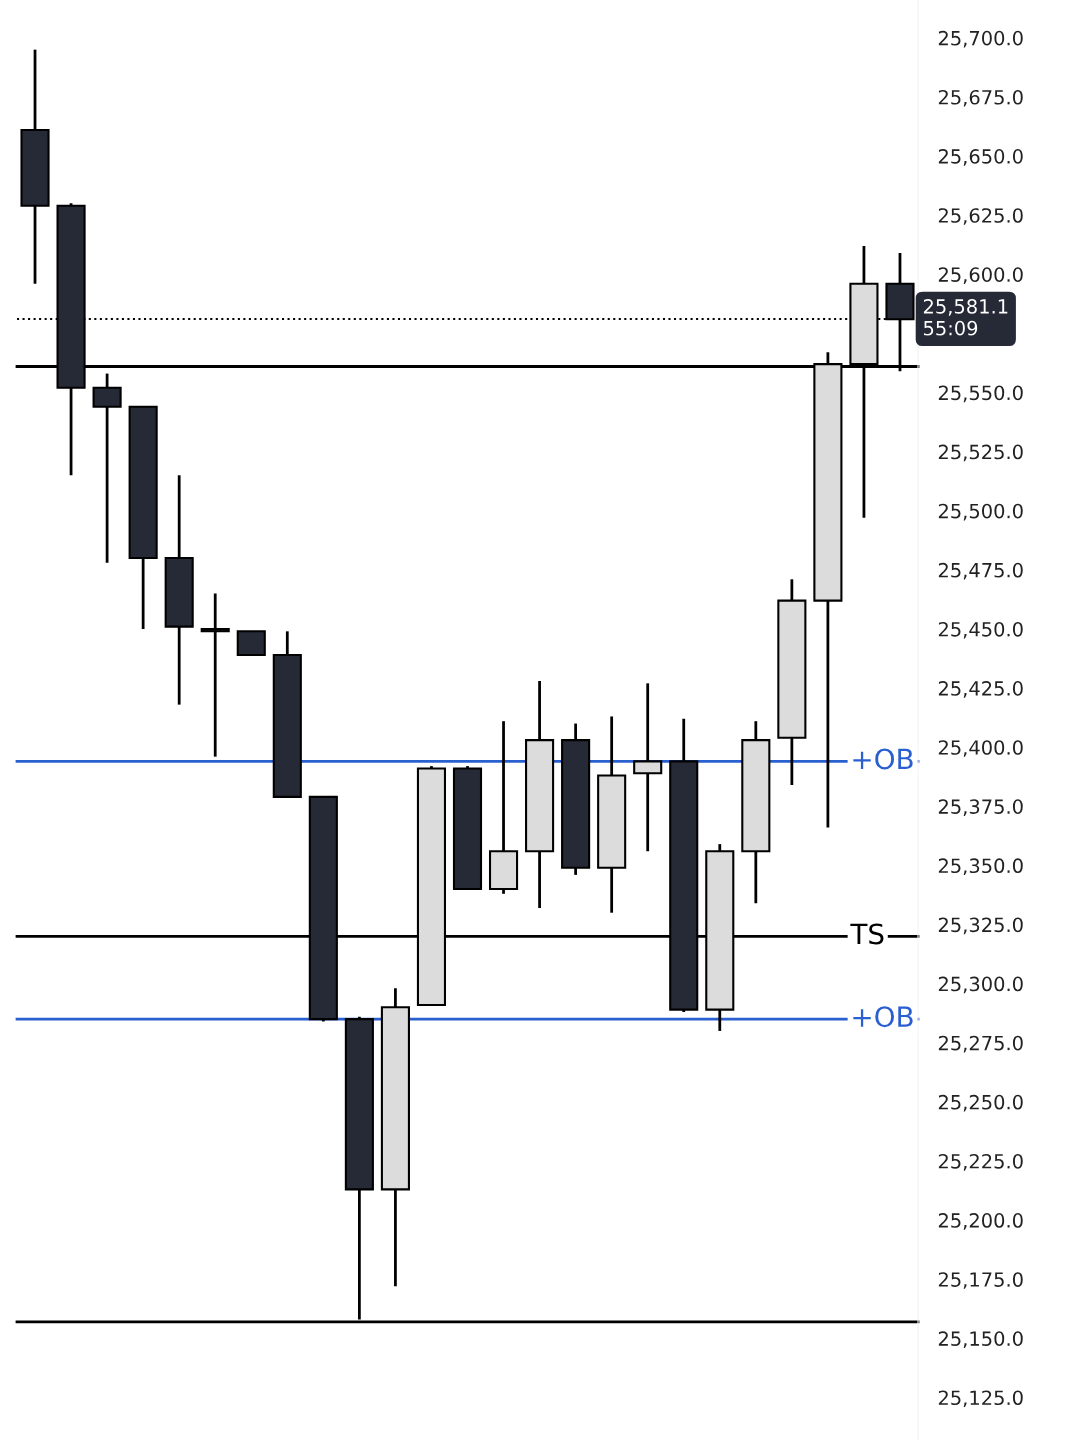  I want to click on y-tick-label: 25,325.0, so click(980, 926).